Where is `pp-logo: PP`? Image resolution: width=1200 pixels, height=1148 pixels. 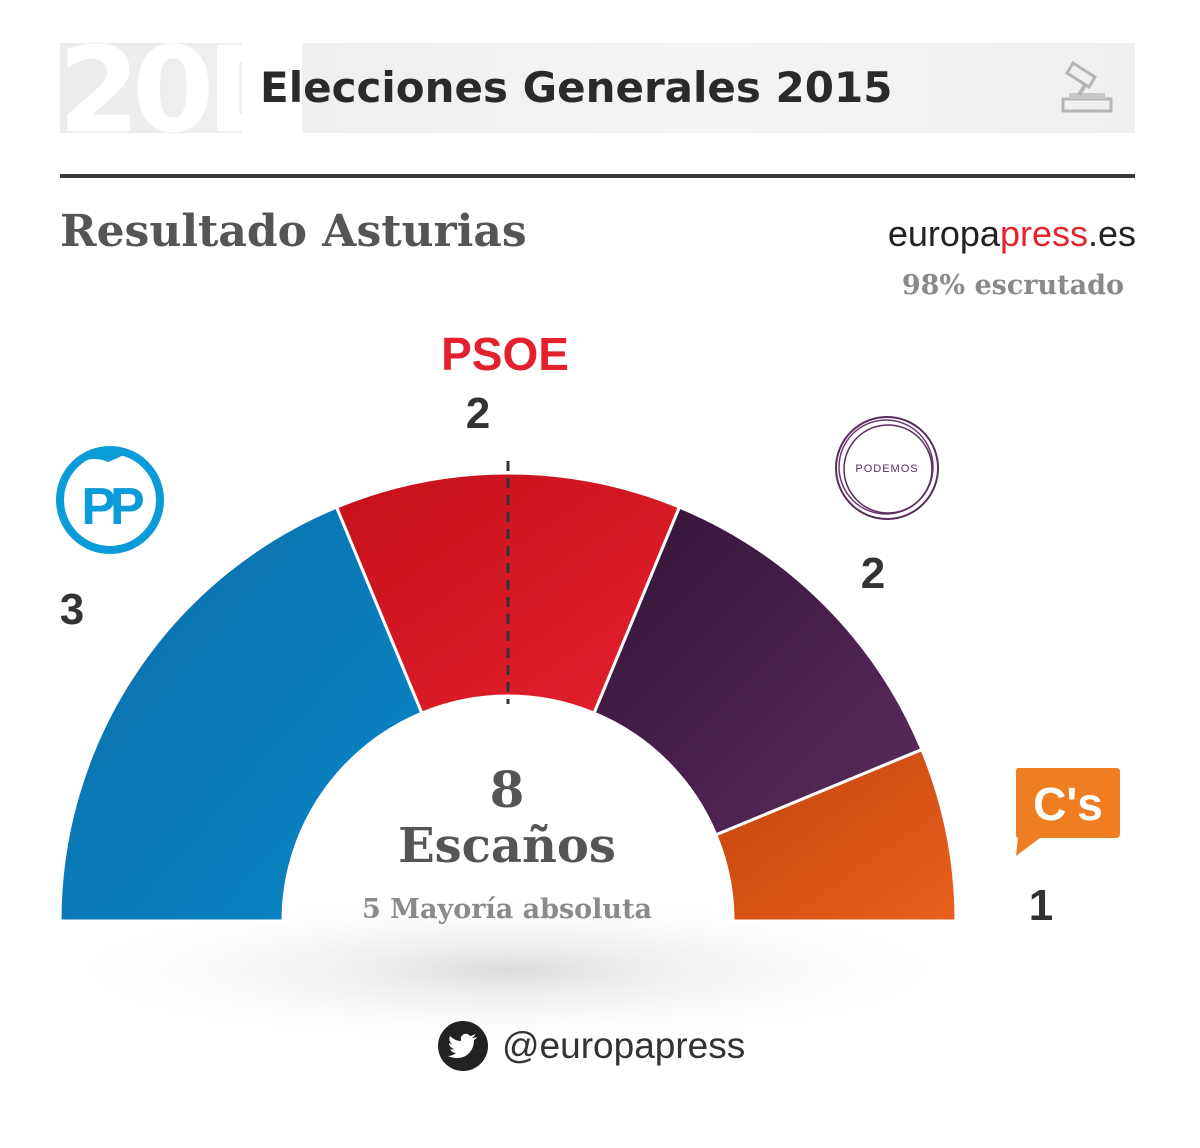 pp-logo: PP is located at coordinates (110, 500).